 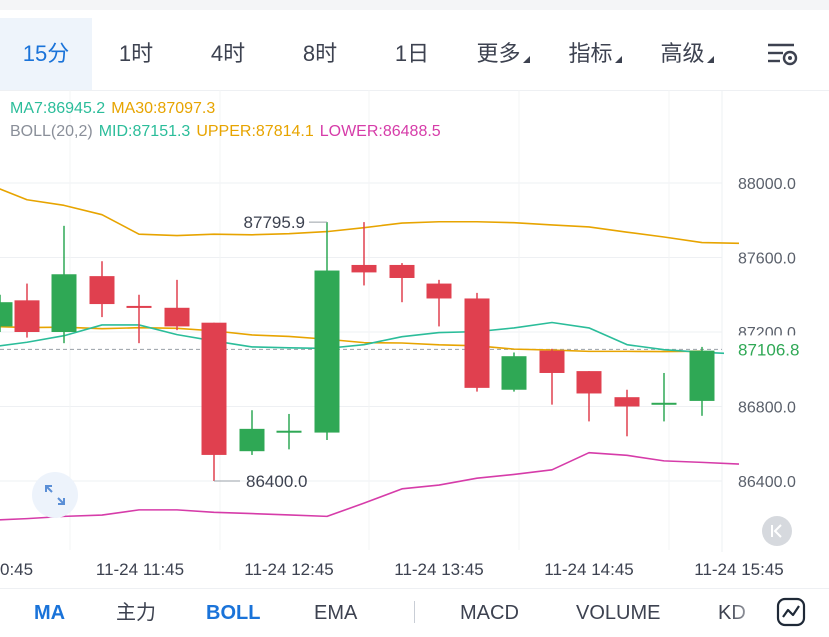 I want to click on tab-15m: 15分, so click(x=46, y=54).